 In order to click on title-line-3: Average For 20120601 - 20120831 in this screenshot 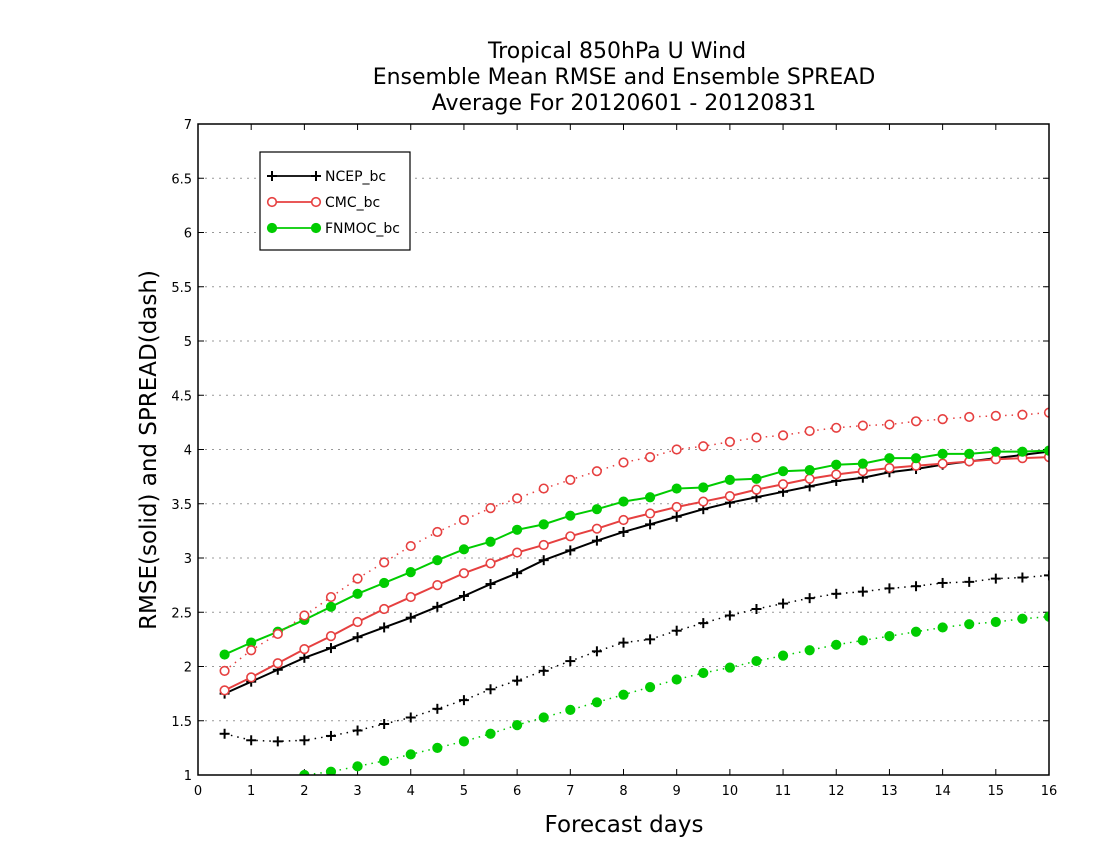, I will do `click(624, 103)`.